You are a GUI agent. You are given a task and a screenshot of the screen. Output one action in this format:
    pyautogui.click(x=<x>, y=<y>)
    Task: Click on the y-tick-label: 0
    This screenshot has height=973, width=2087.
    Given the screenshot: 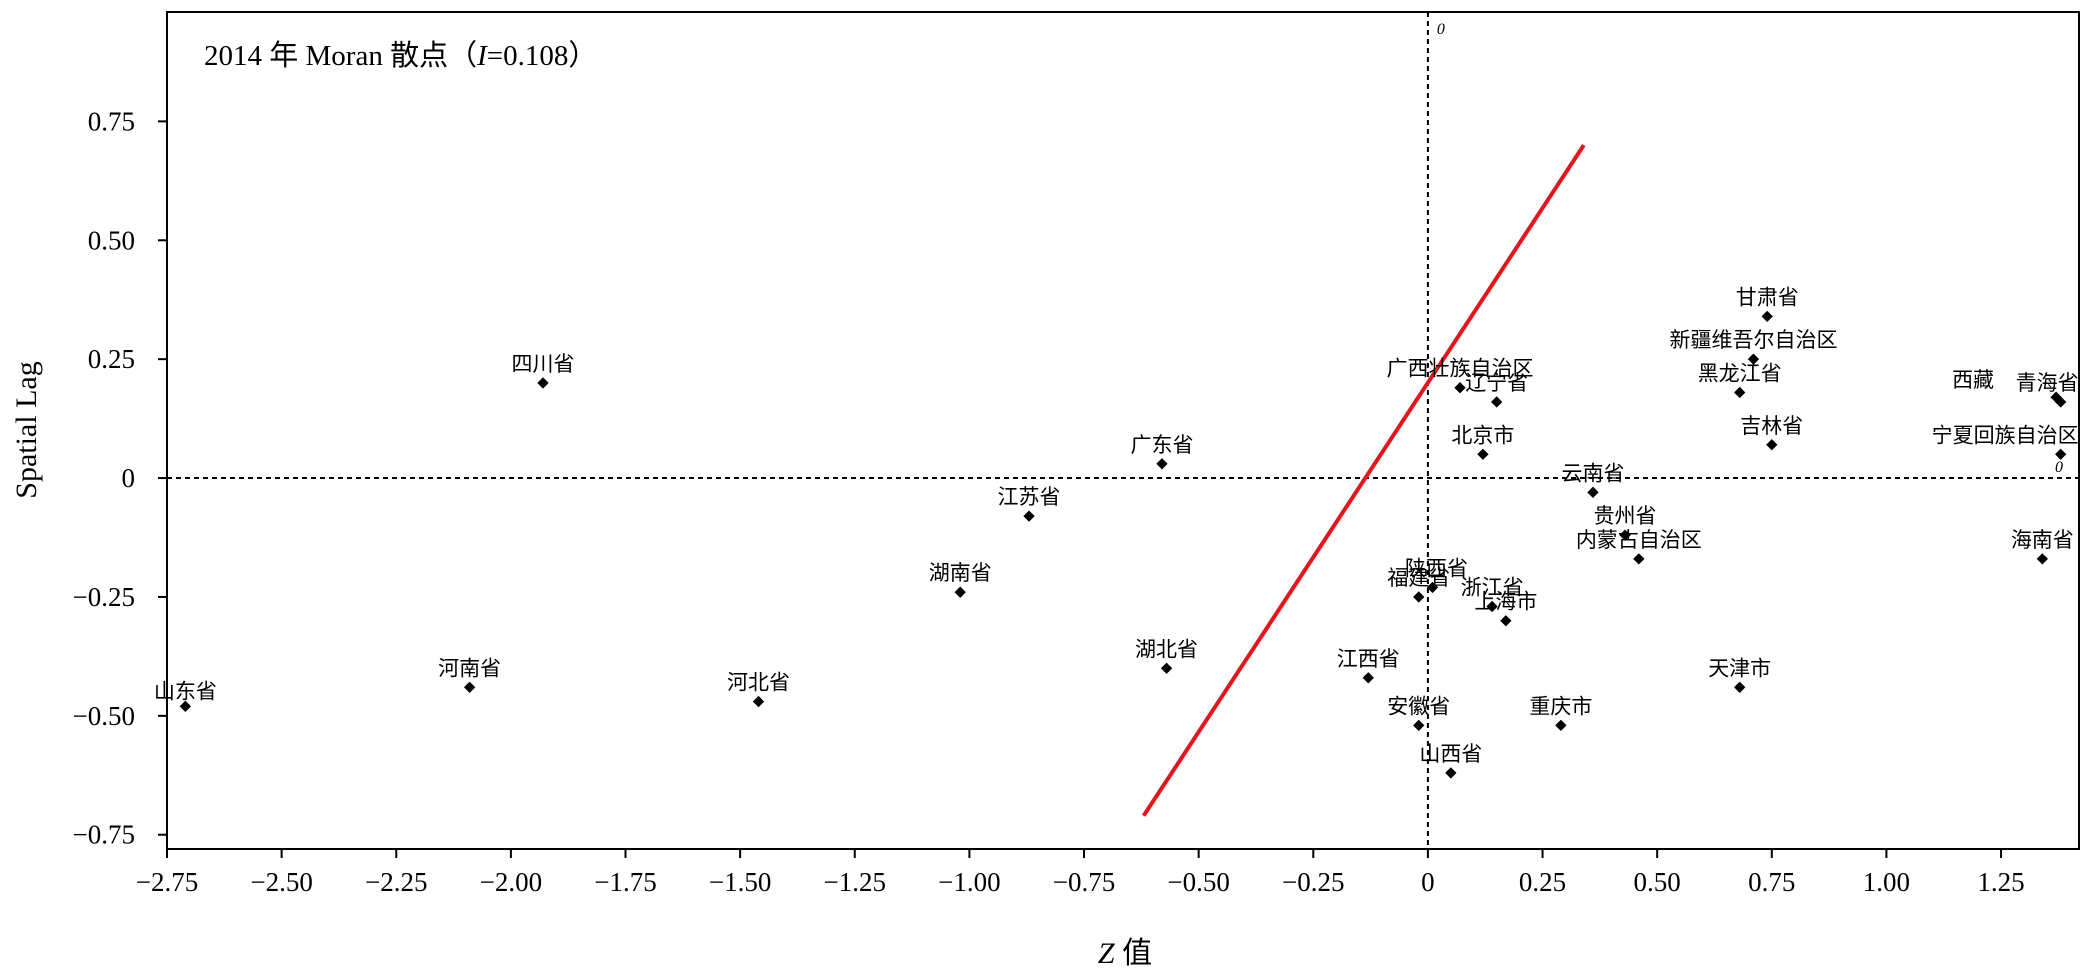 What is the action you would take?
    pyautogui.click(x=129, y=478)
    